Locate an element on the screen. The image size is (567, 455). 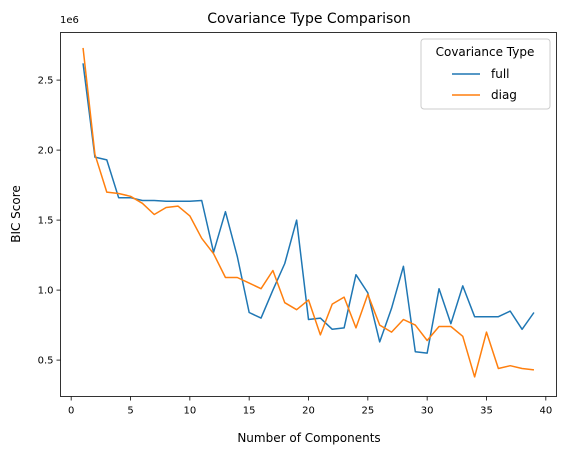
x-tick-label: 0 is located at coordinates (71, 411).